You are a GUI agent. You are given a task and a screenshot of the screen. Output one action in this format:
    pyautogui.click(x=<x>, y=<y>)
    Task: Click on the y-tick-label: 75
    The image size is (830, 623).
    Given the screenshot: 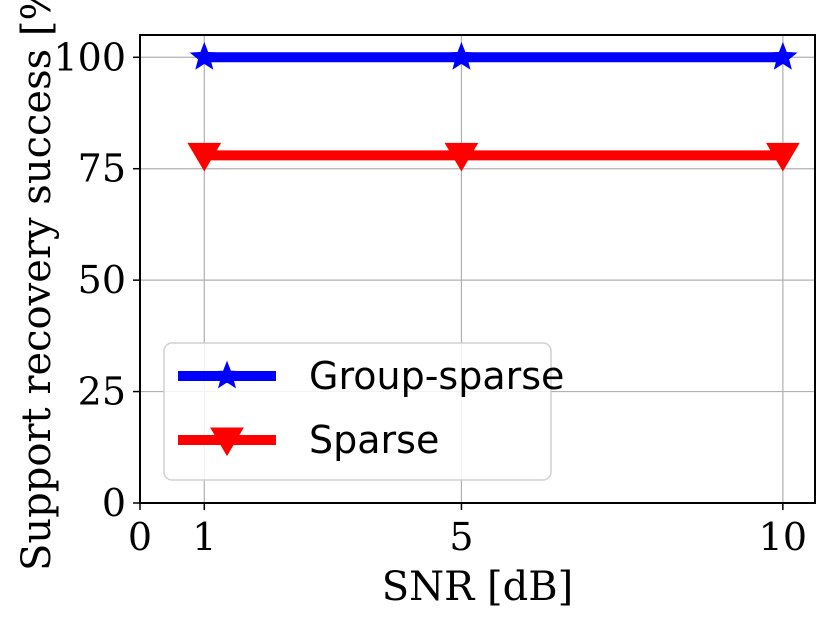 What is the action you would take?
    pyautogui.click(x=102, y=169)
    